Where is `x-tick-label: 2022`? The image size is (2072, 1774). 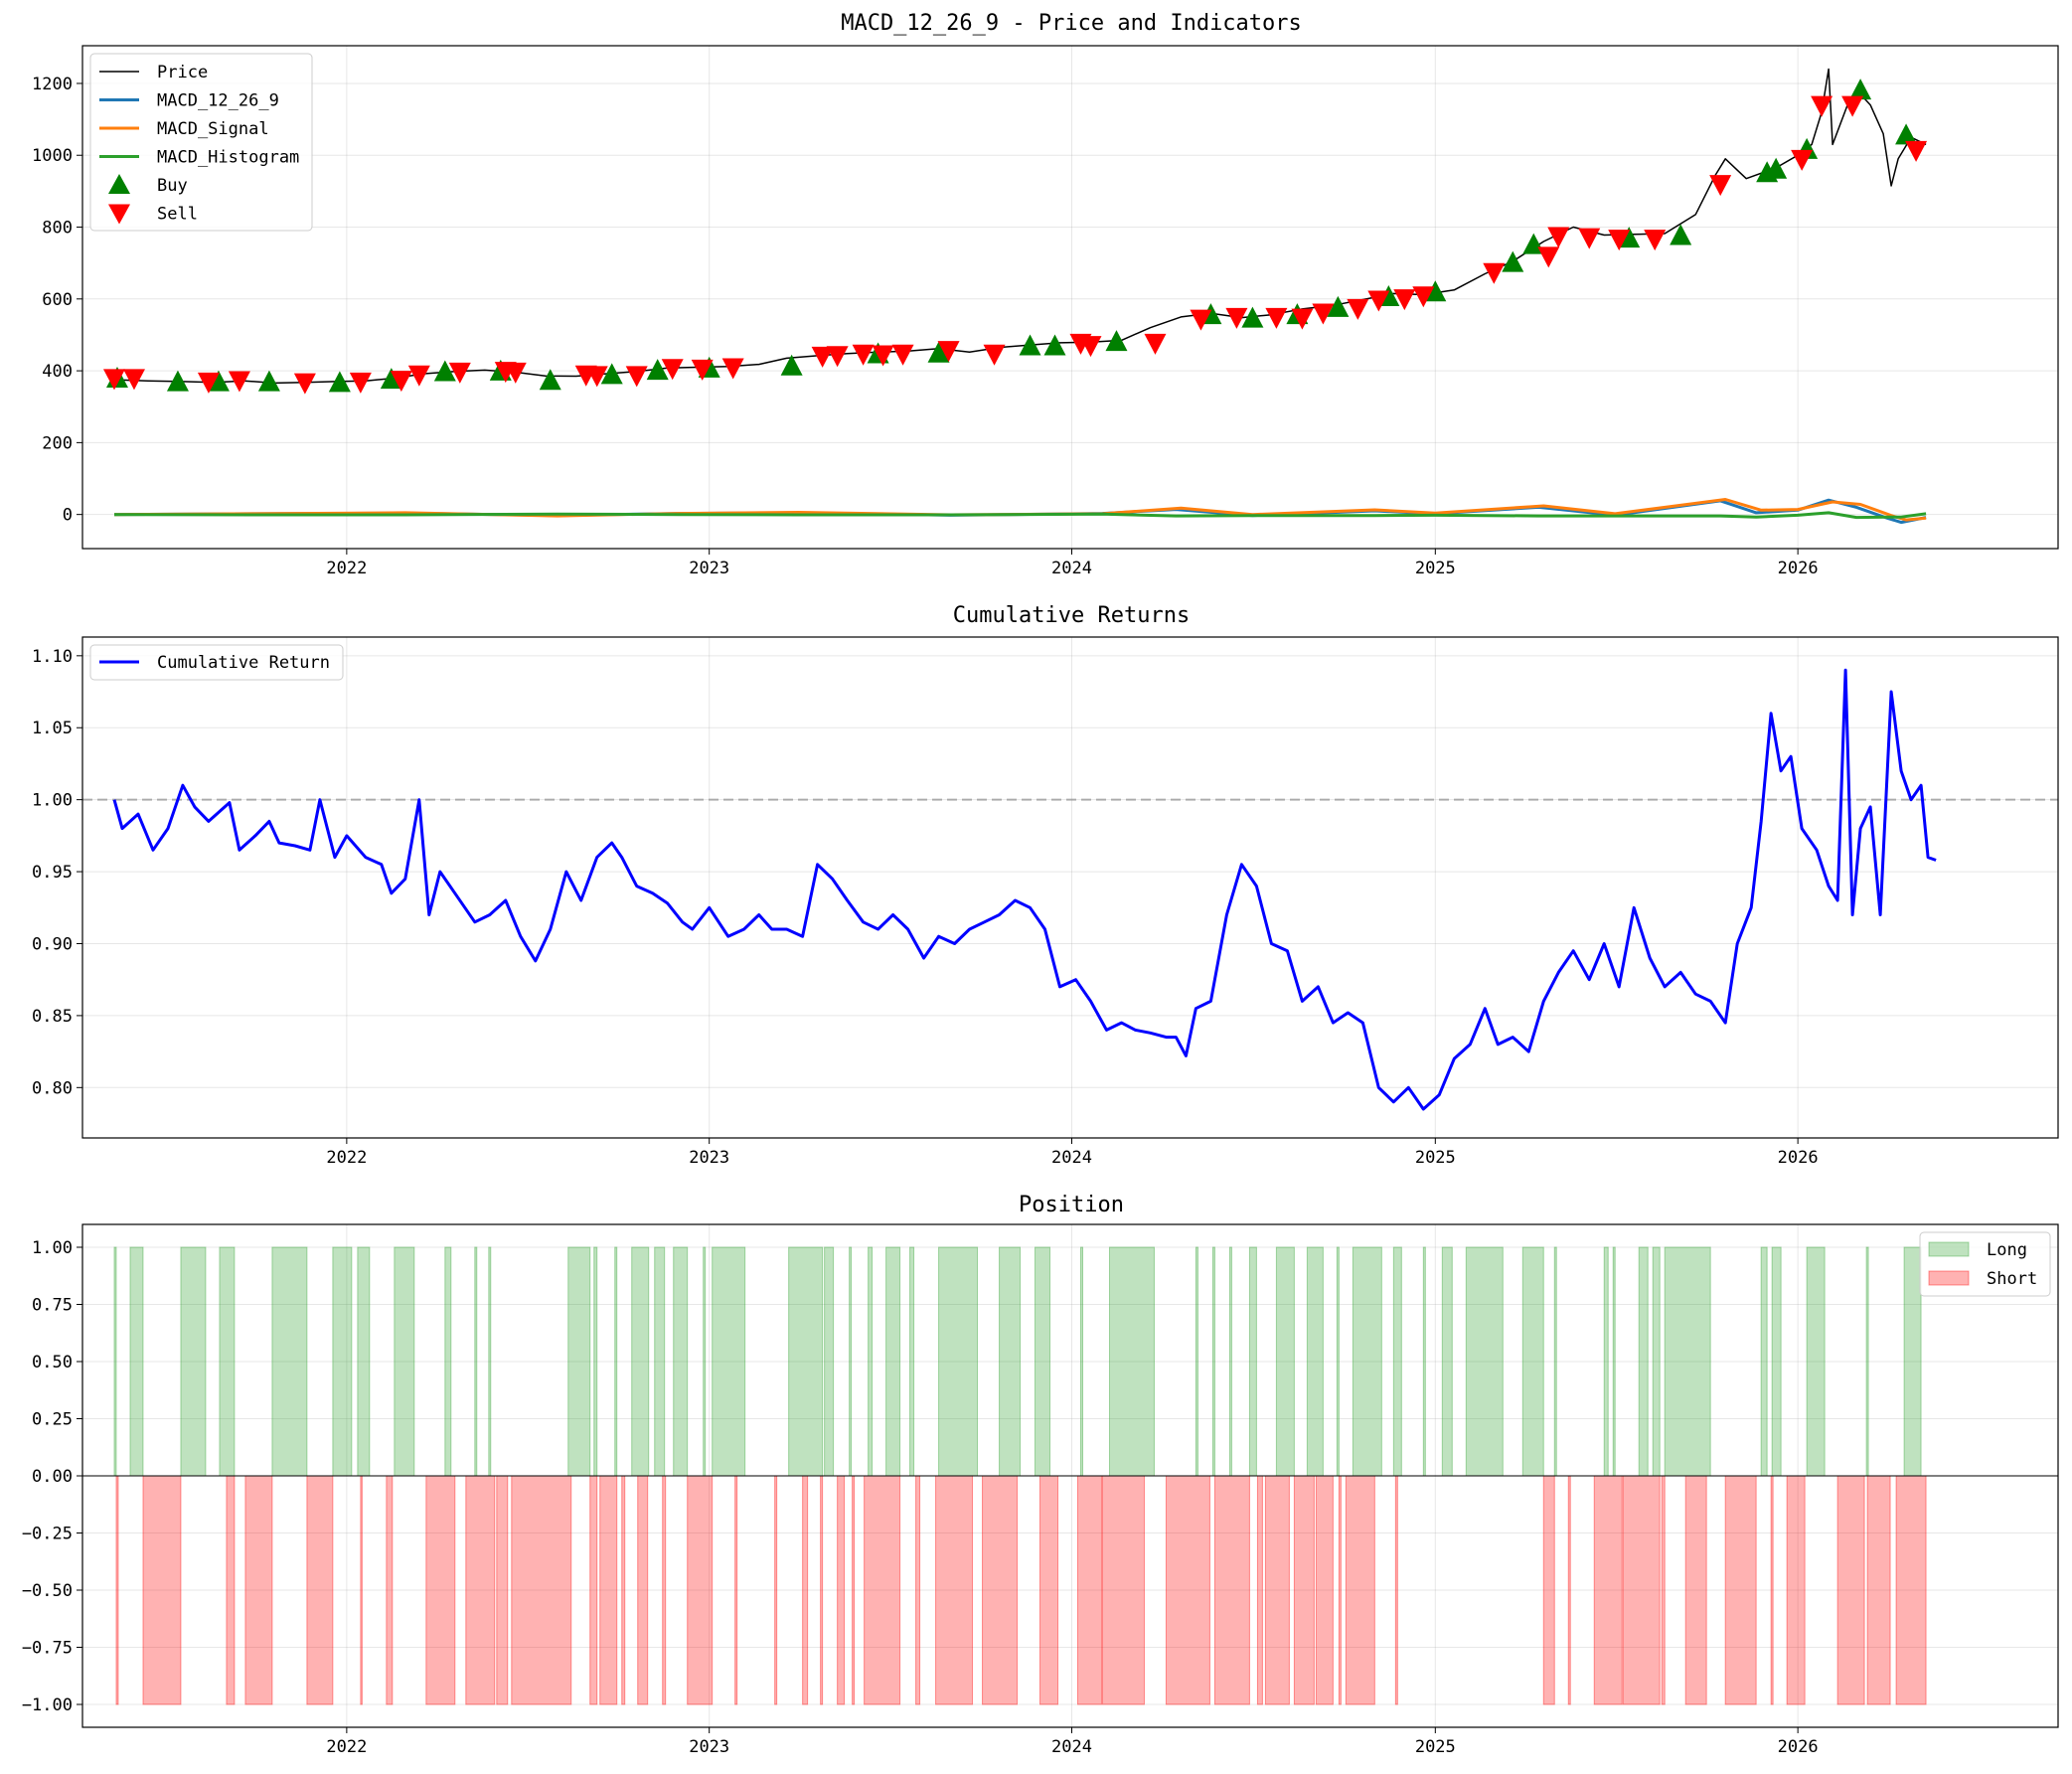 x-tick-label: 2022 is located at coordinates (346, 1747).